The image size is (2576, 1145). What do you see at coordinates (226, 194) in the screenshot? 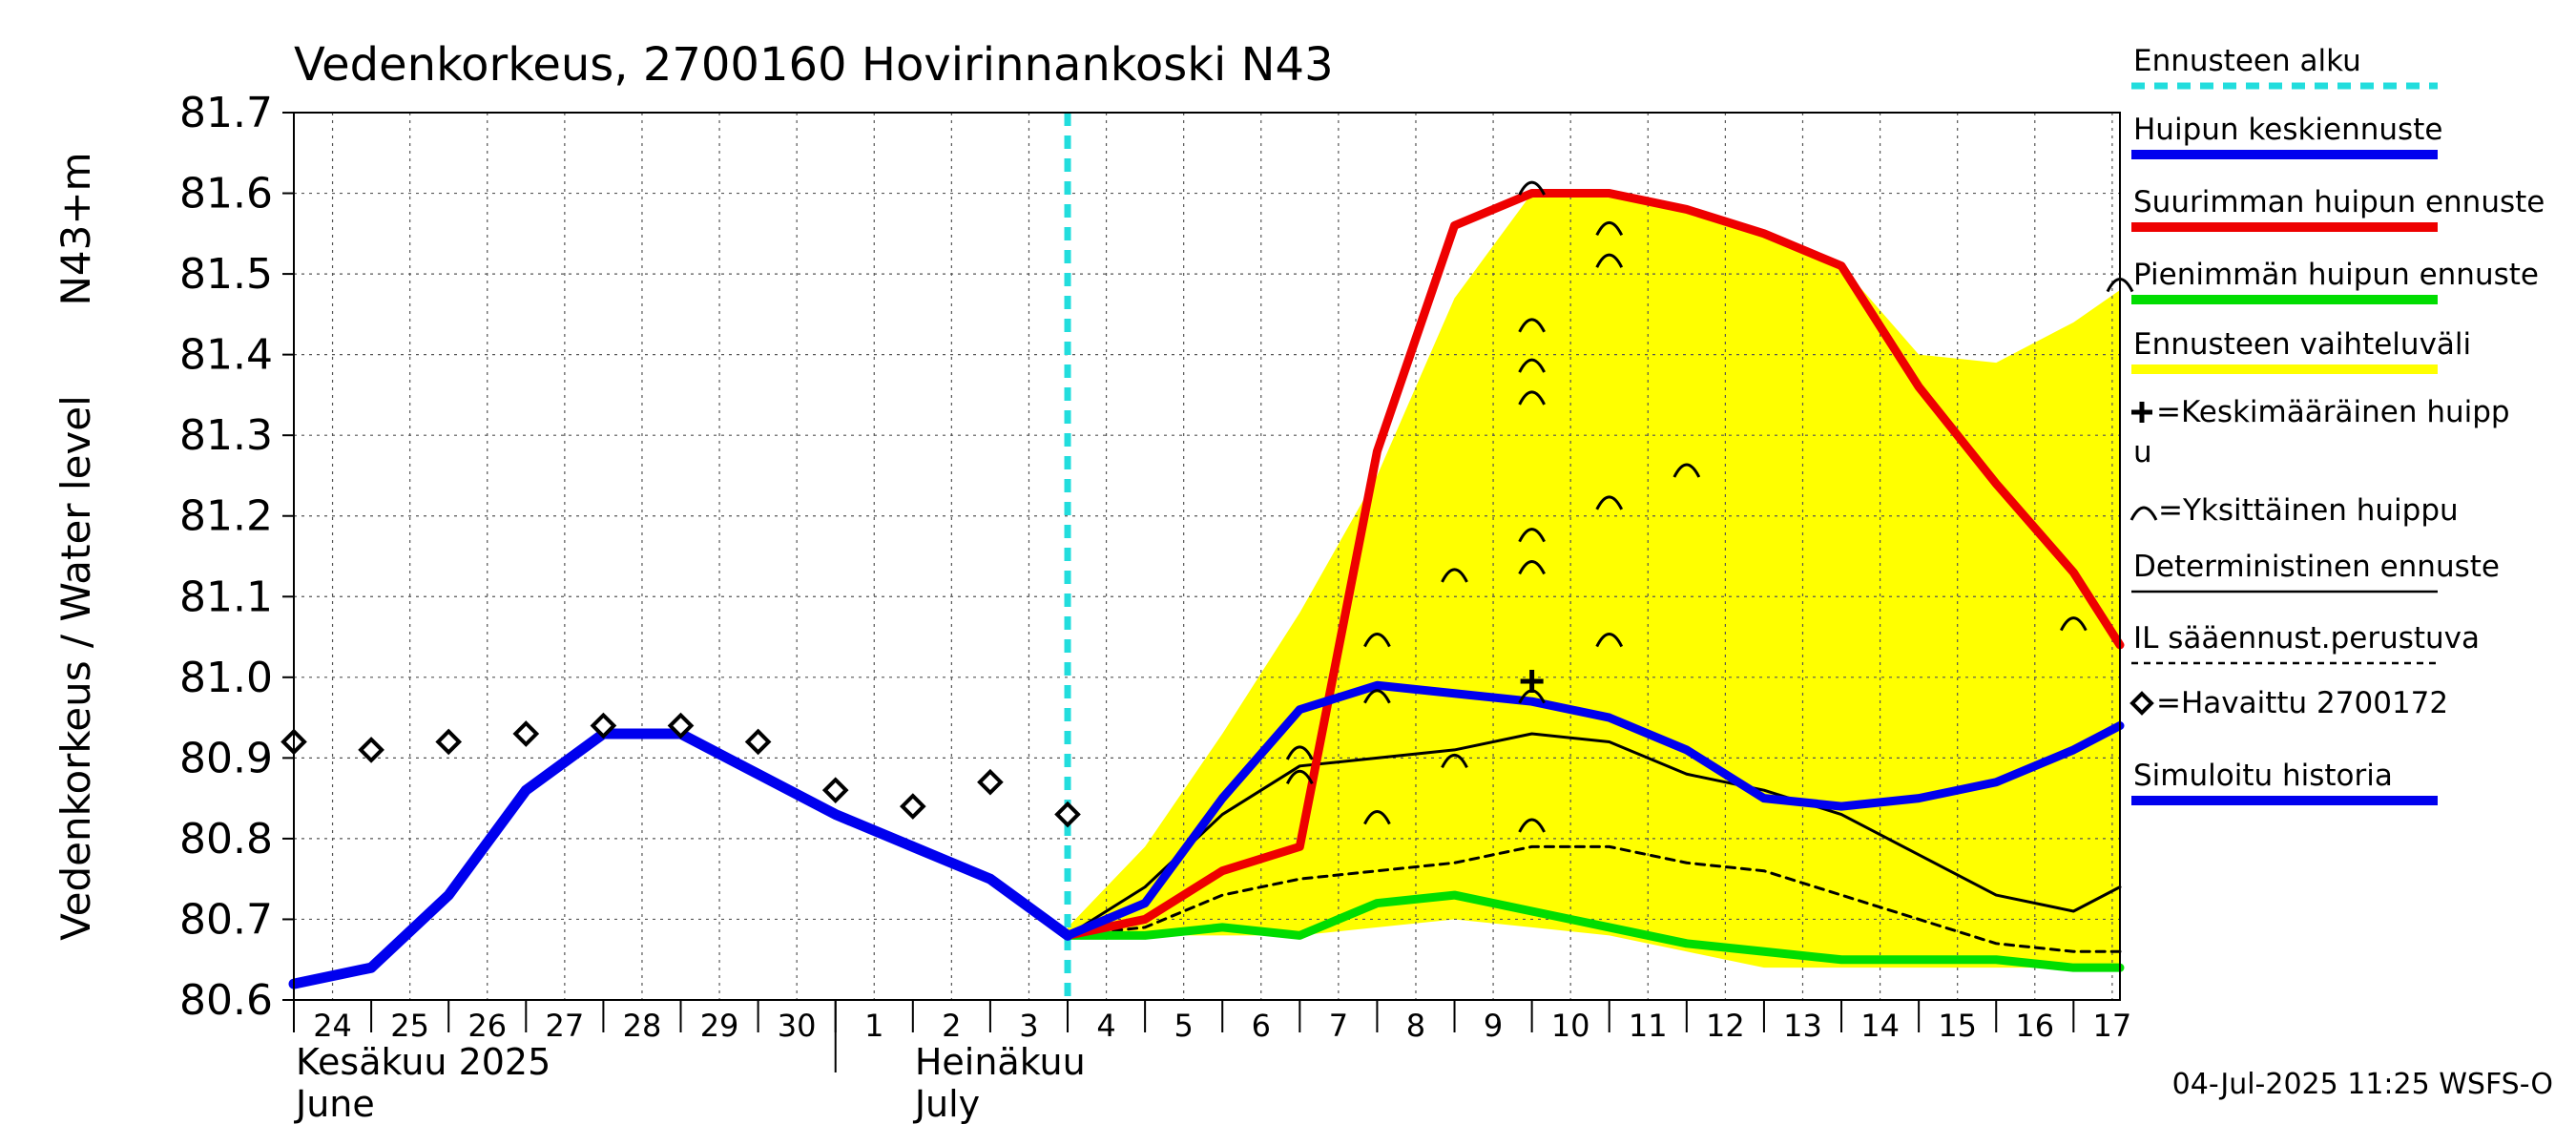
I see `y-tick-label: 81.6` at bounding box center [226, 194].